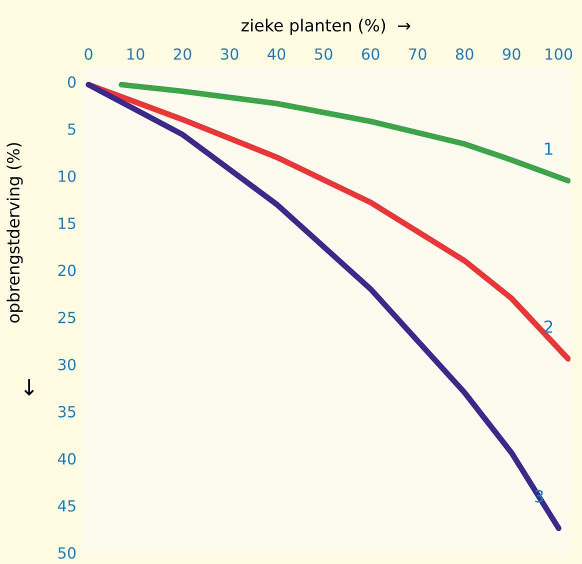 This screenshot has width=582, height=564. I want to click on x-tick-label: 0, so click(88, 54).